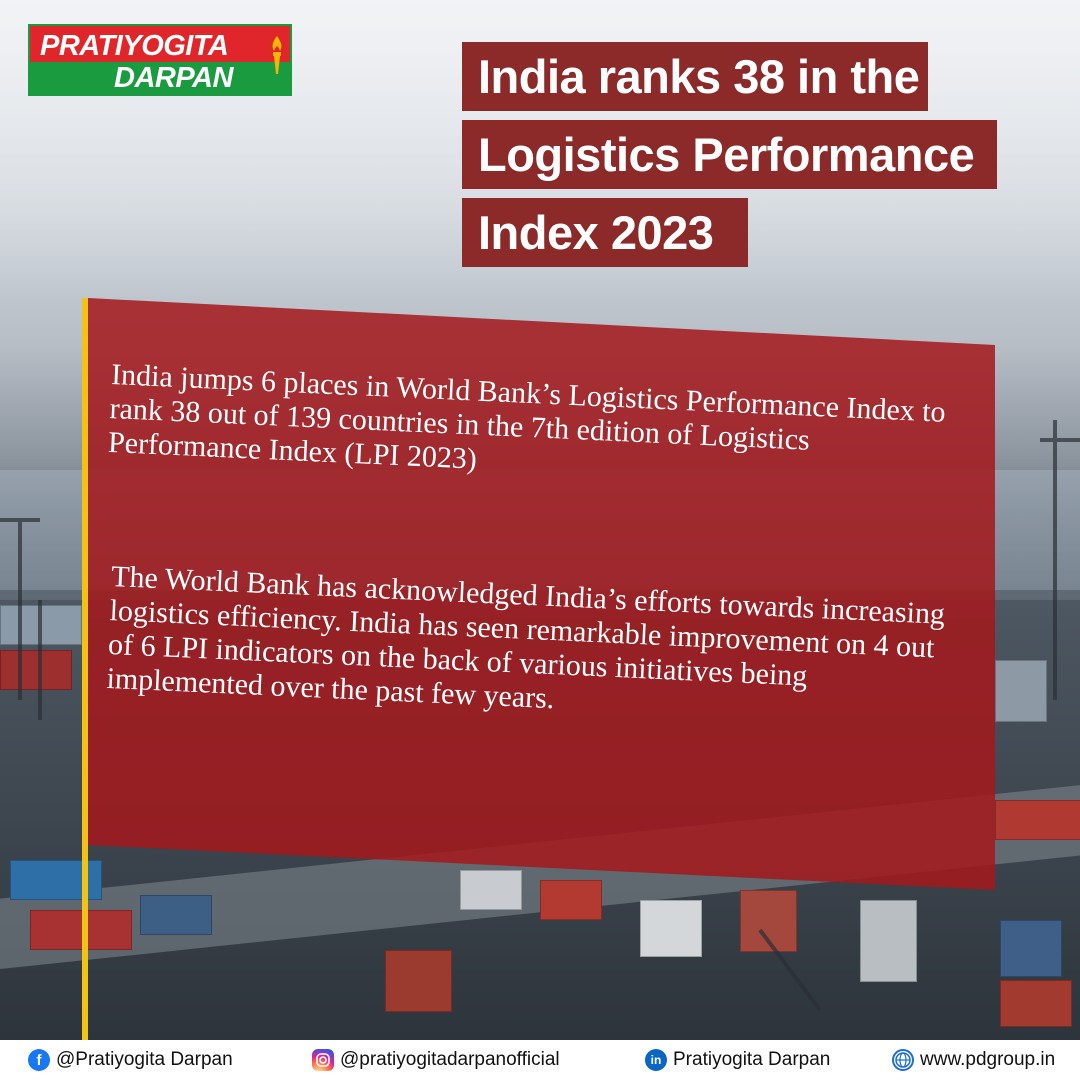 The width and height of the screenshot is (1080, 1080). I want to click on linkedin-handle: Pratiyogita Darpan, so click(752, 1059).